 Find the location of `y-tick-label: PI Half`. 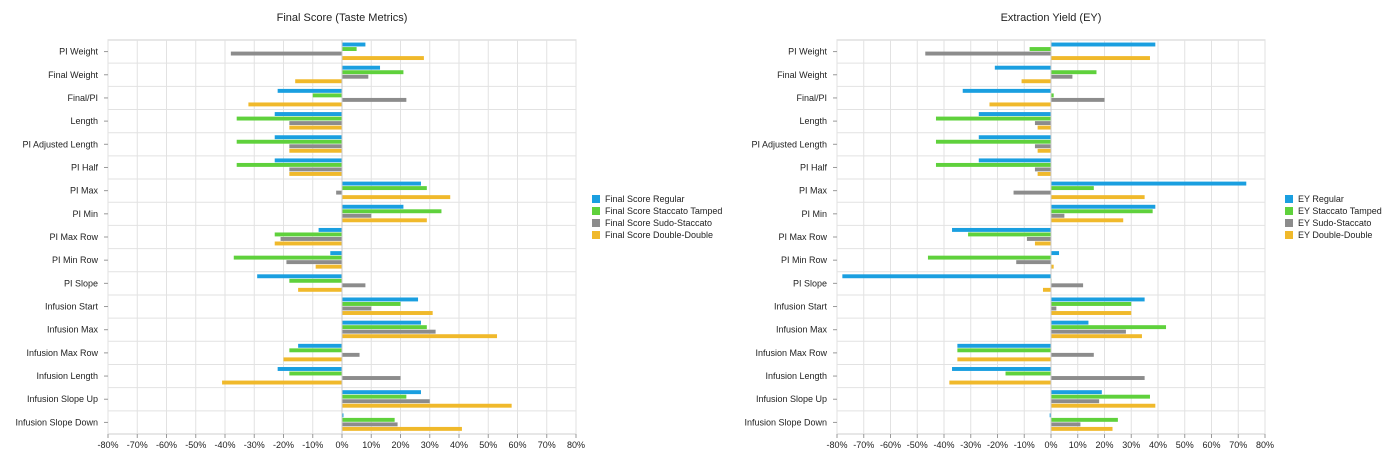

y-tick-label: PI Half is located at coordinates (814, 167).